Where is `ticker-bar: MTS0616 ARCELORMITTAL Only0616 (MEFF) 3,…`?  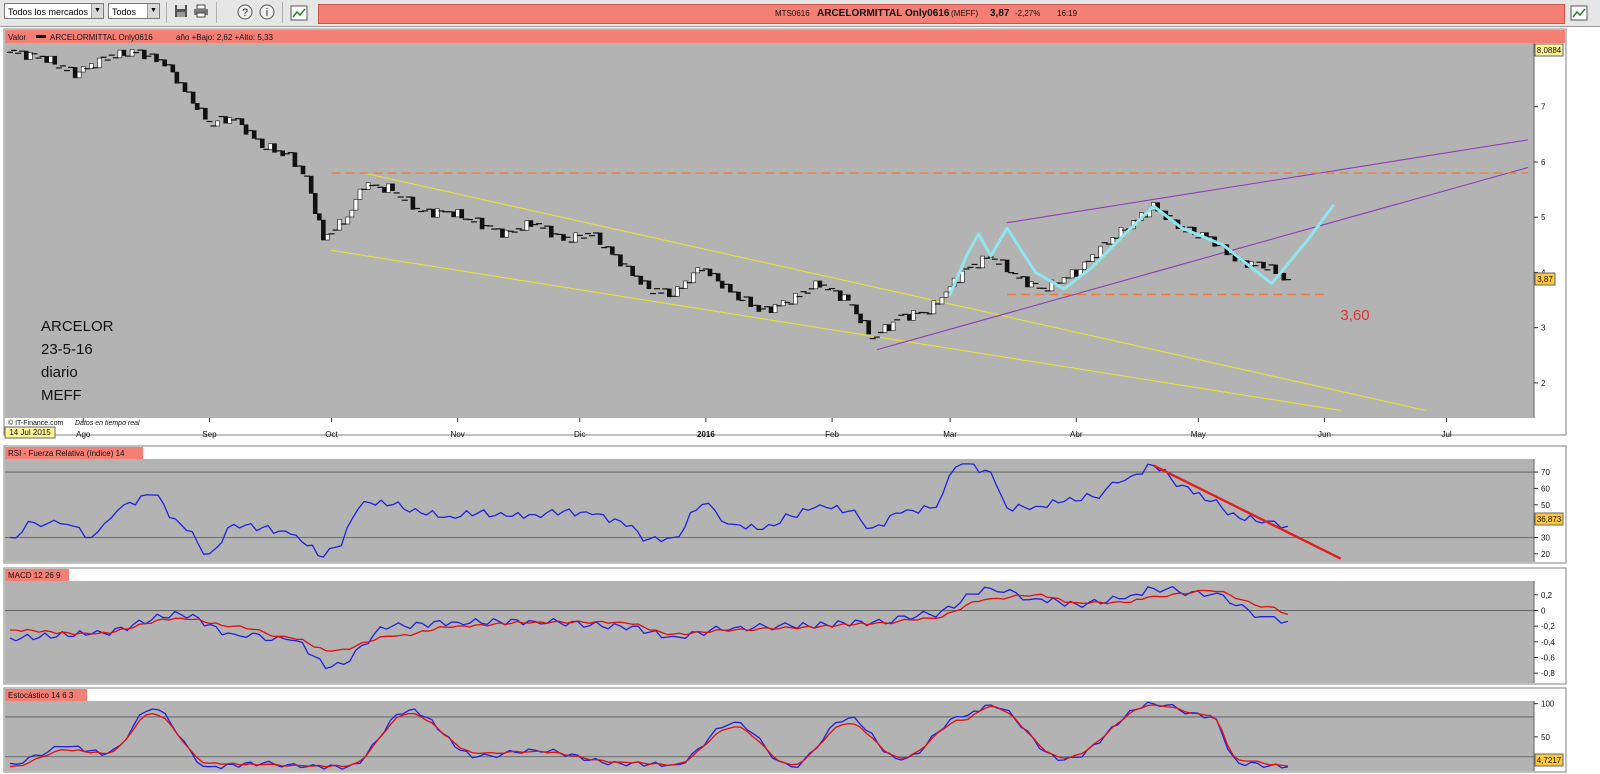
ticker-bar: MTS0616 ARCELORMITTAL Only0616 (MEFF) 3,… is located at coordinates (941, 14).